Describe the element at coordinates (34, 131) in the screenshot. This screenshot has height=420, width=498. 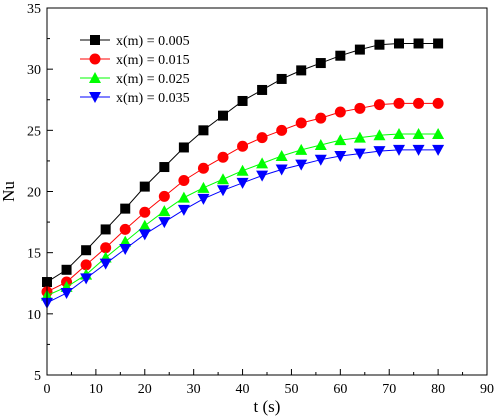
I see `y-tick-label: 25` at that location.